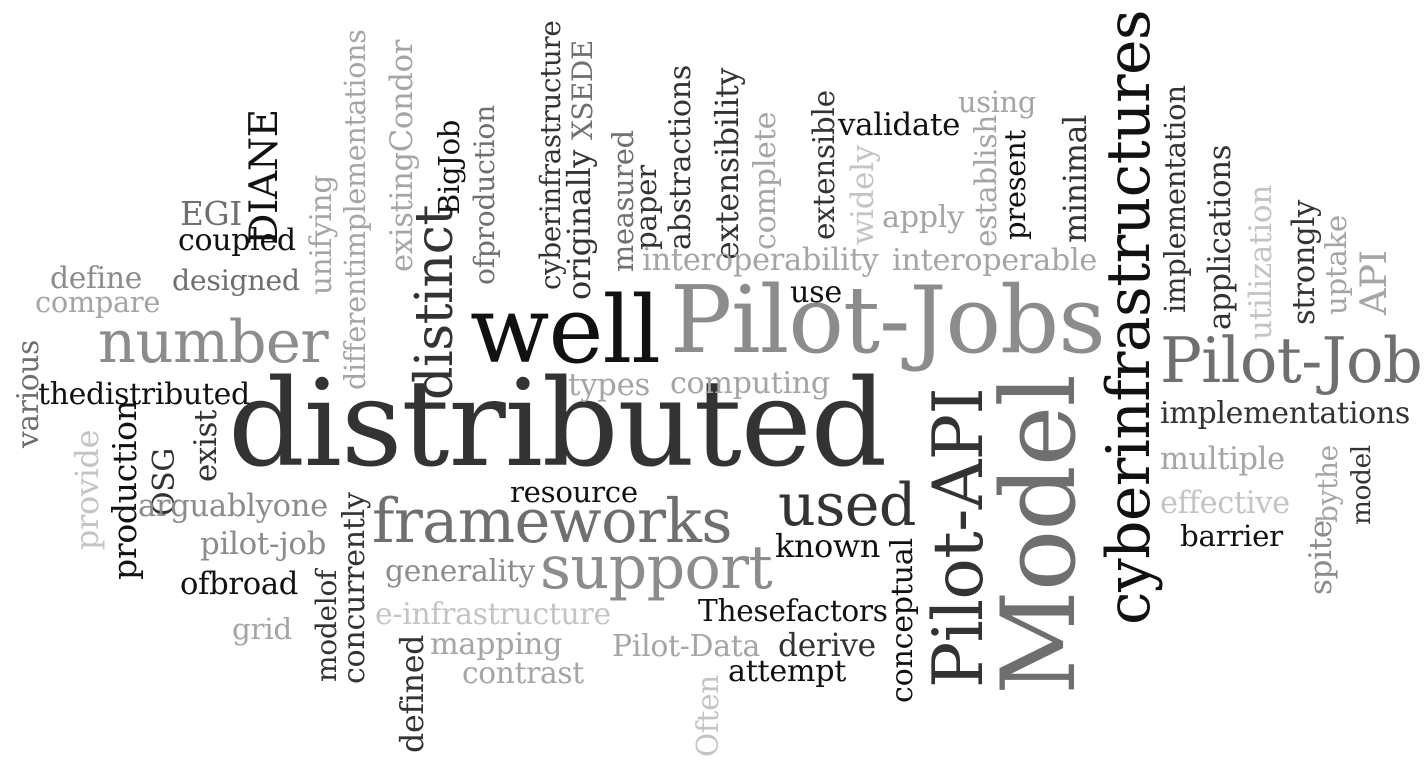  I want to click on word-multiple: multiple, so click(1222, 459).